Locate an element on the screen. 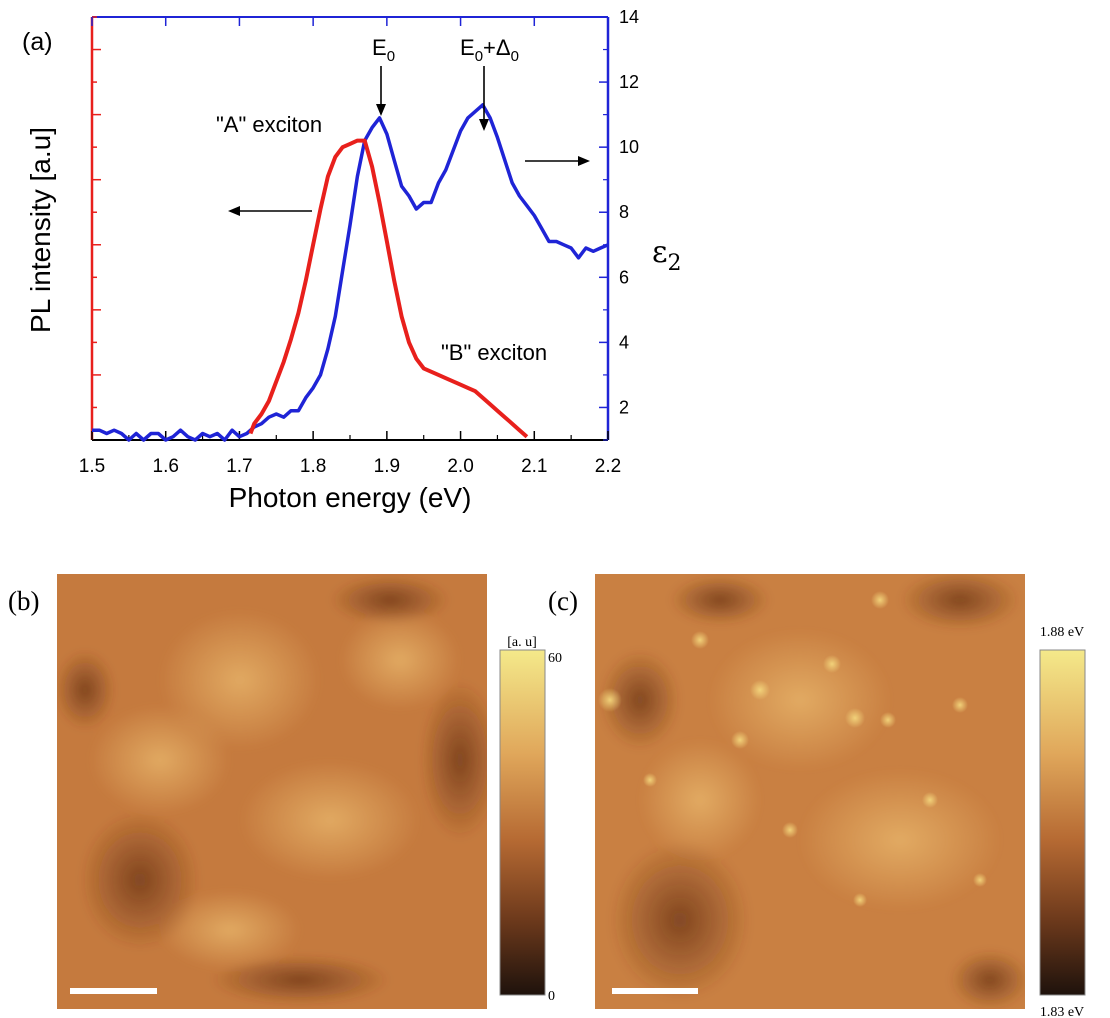 This screenshot has height=1018, width=1110. colorbar-b is located at coordinates (522, 822).